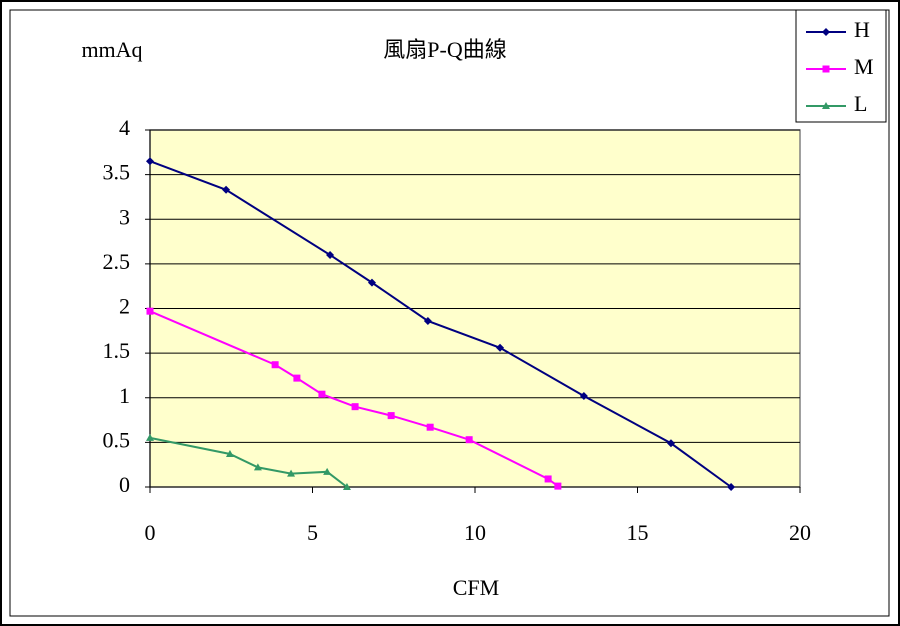 This screenshot has height=626, width=900. I want to click on y-axis-label: mmAq, so click(111, 49).